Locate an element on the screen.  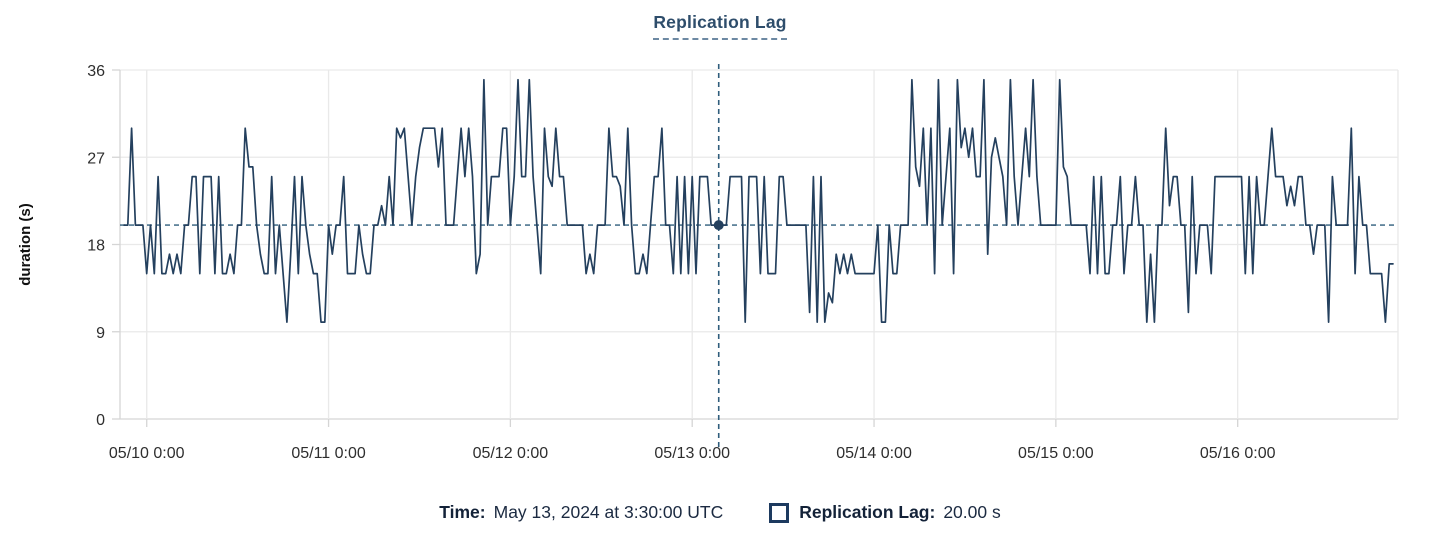
y-tick-label: 27 is located at coordinates (96, 158).